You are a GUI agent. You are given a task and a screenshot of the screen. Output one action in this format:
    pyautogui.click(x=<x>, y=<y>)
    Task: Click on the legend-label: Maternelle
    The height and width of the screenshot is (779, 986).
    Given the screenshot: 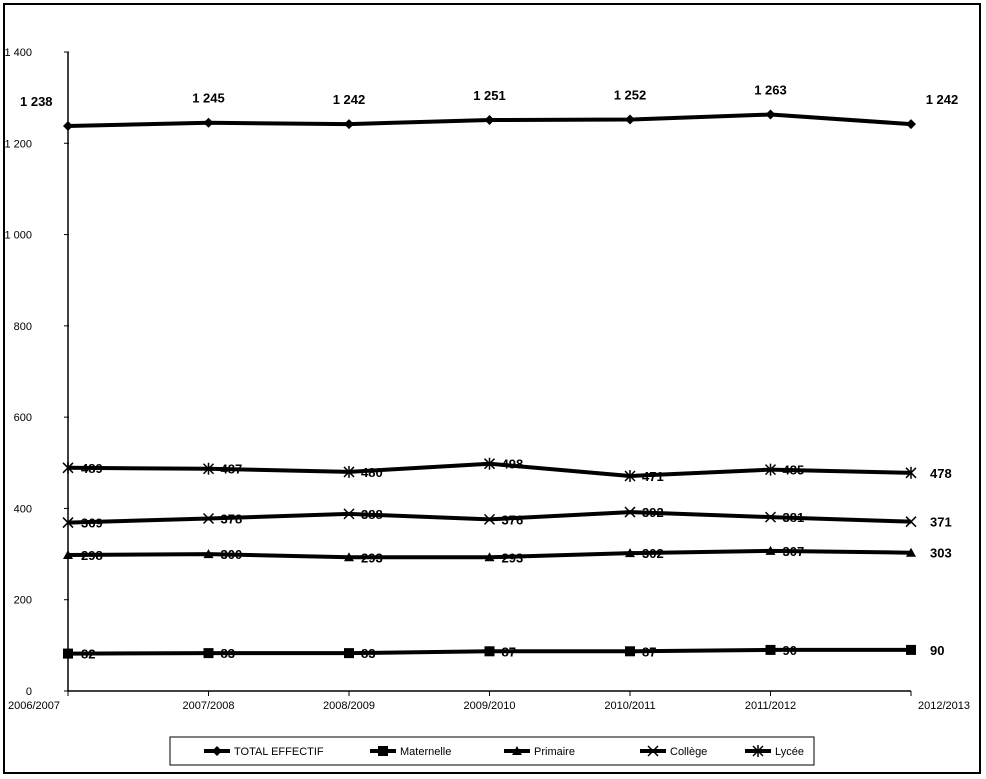 What is the action you would take?
    pyautogui.click(x=425, y=752)
    